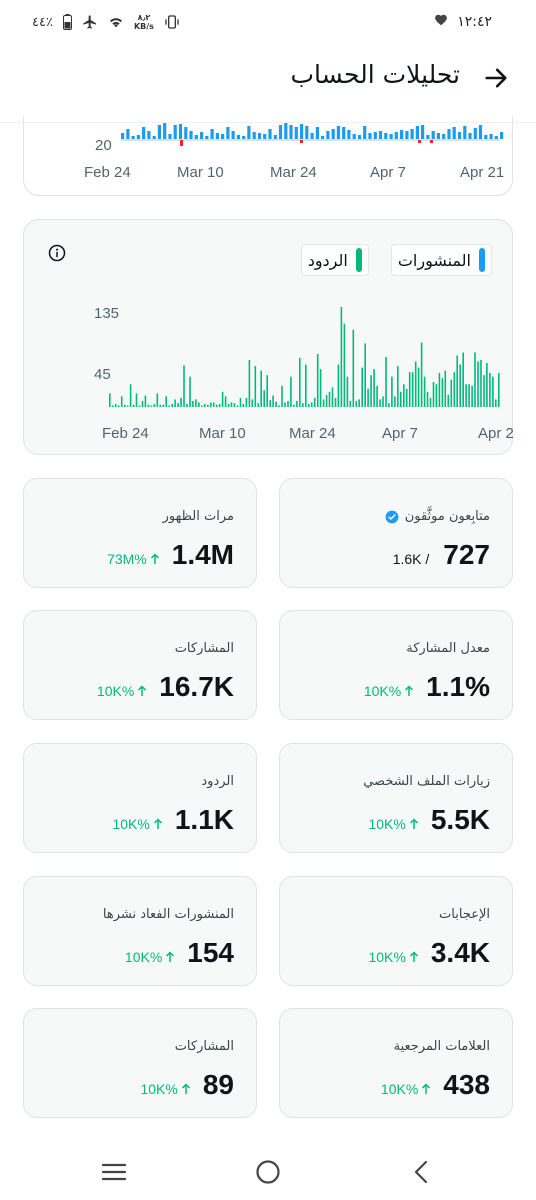 This screenshot has width=536, height=1200. What do you see at coordinates (460, 819) in the screenshot?
I see `stat-value: 5.5K` at bounding box center [460, 819].